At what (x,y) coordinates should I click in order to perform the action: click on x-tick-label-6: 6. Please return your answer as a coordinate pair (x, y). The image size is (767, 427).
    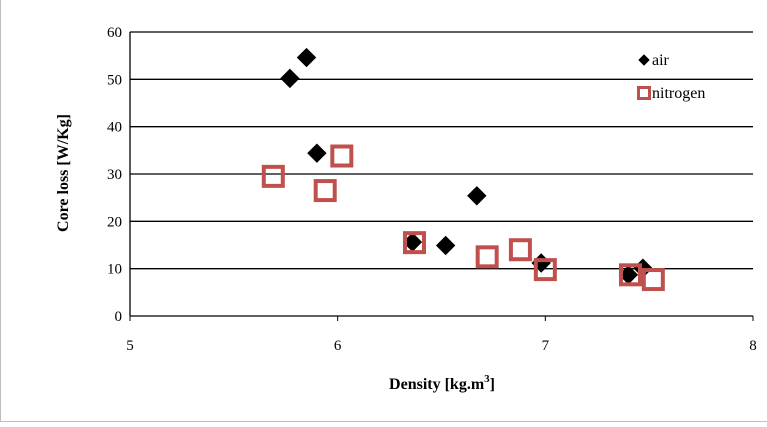
    Looking at the image, I should click on (338, 346).